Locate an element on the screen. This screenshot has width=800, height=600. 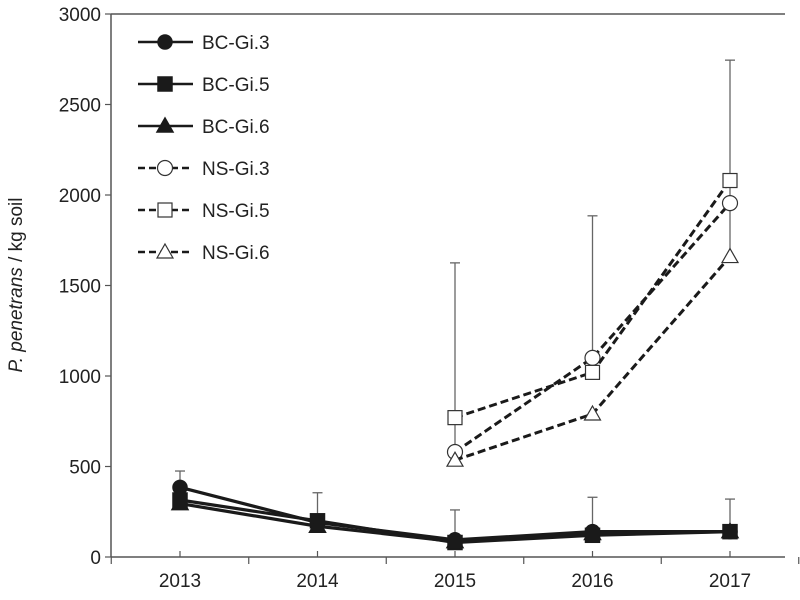
legend-label: NS-Gi.5 is located at coordinates (236, 211).